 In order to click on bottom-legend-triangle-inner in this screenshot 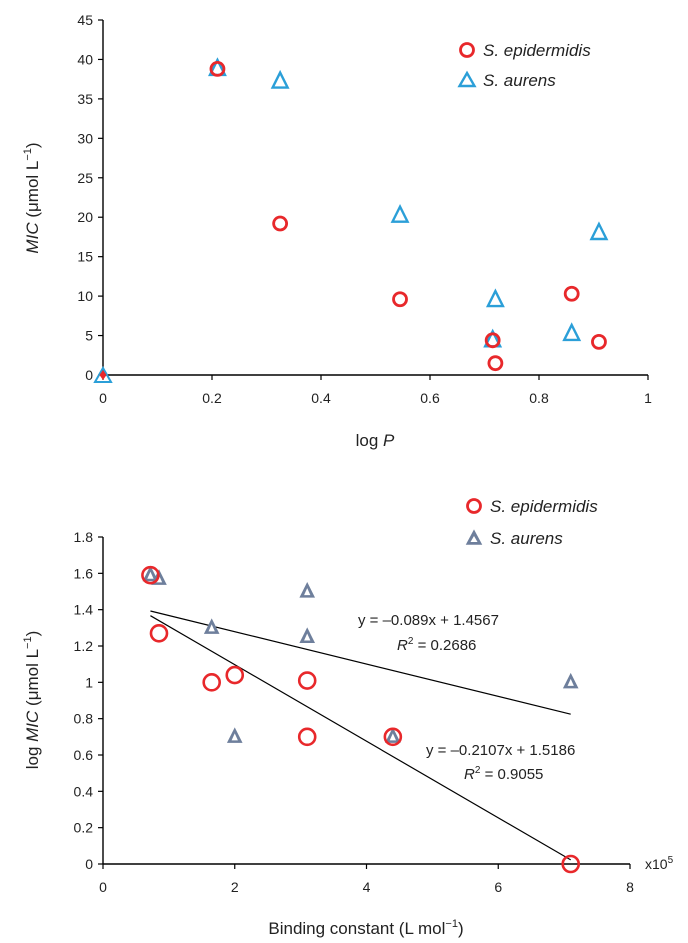, I will do `click(474, 539)`.